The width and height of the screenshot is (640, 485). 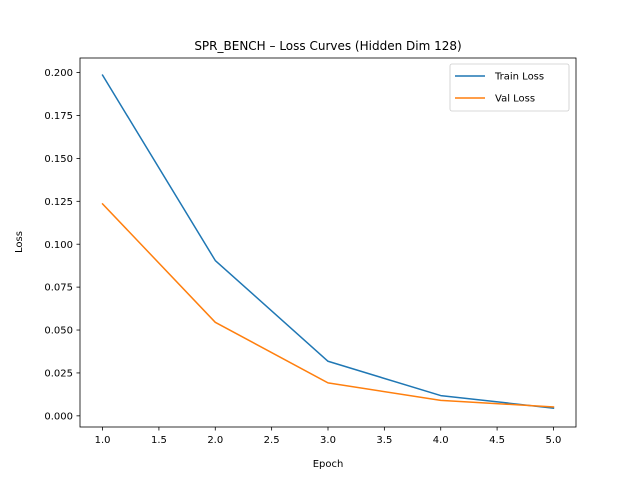 I want to click on y-tick-label: 0.050, so click(x=58, y=331).